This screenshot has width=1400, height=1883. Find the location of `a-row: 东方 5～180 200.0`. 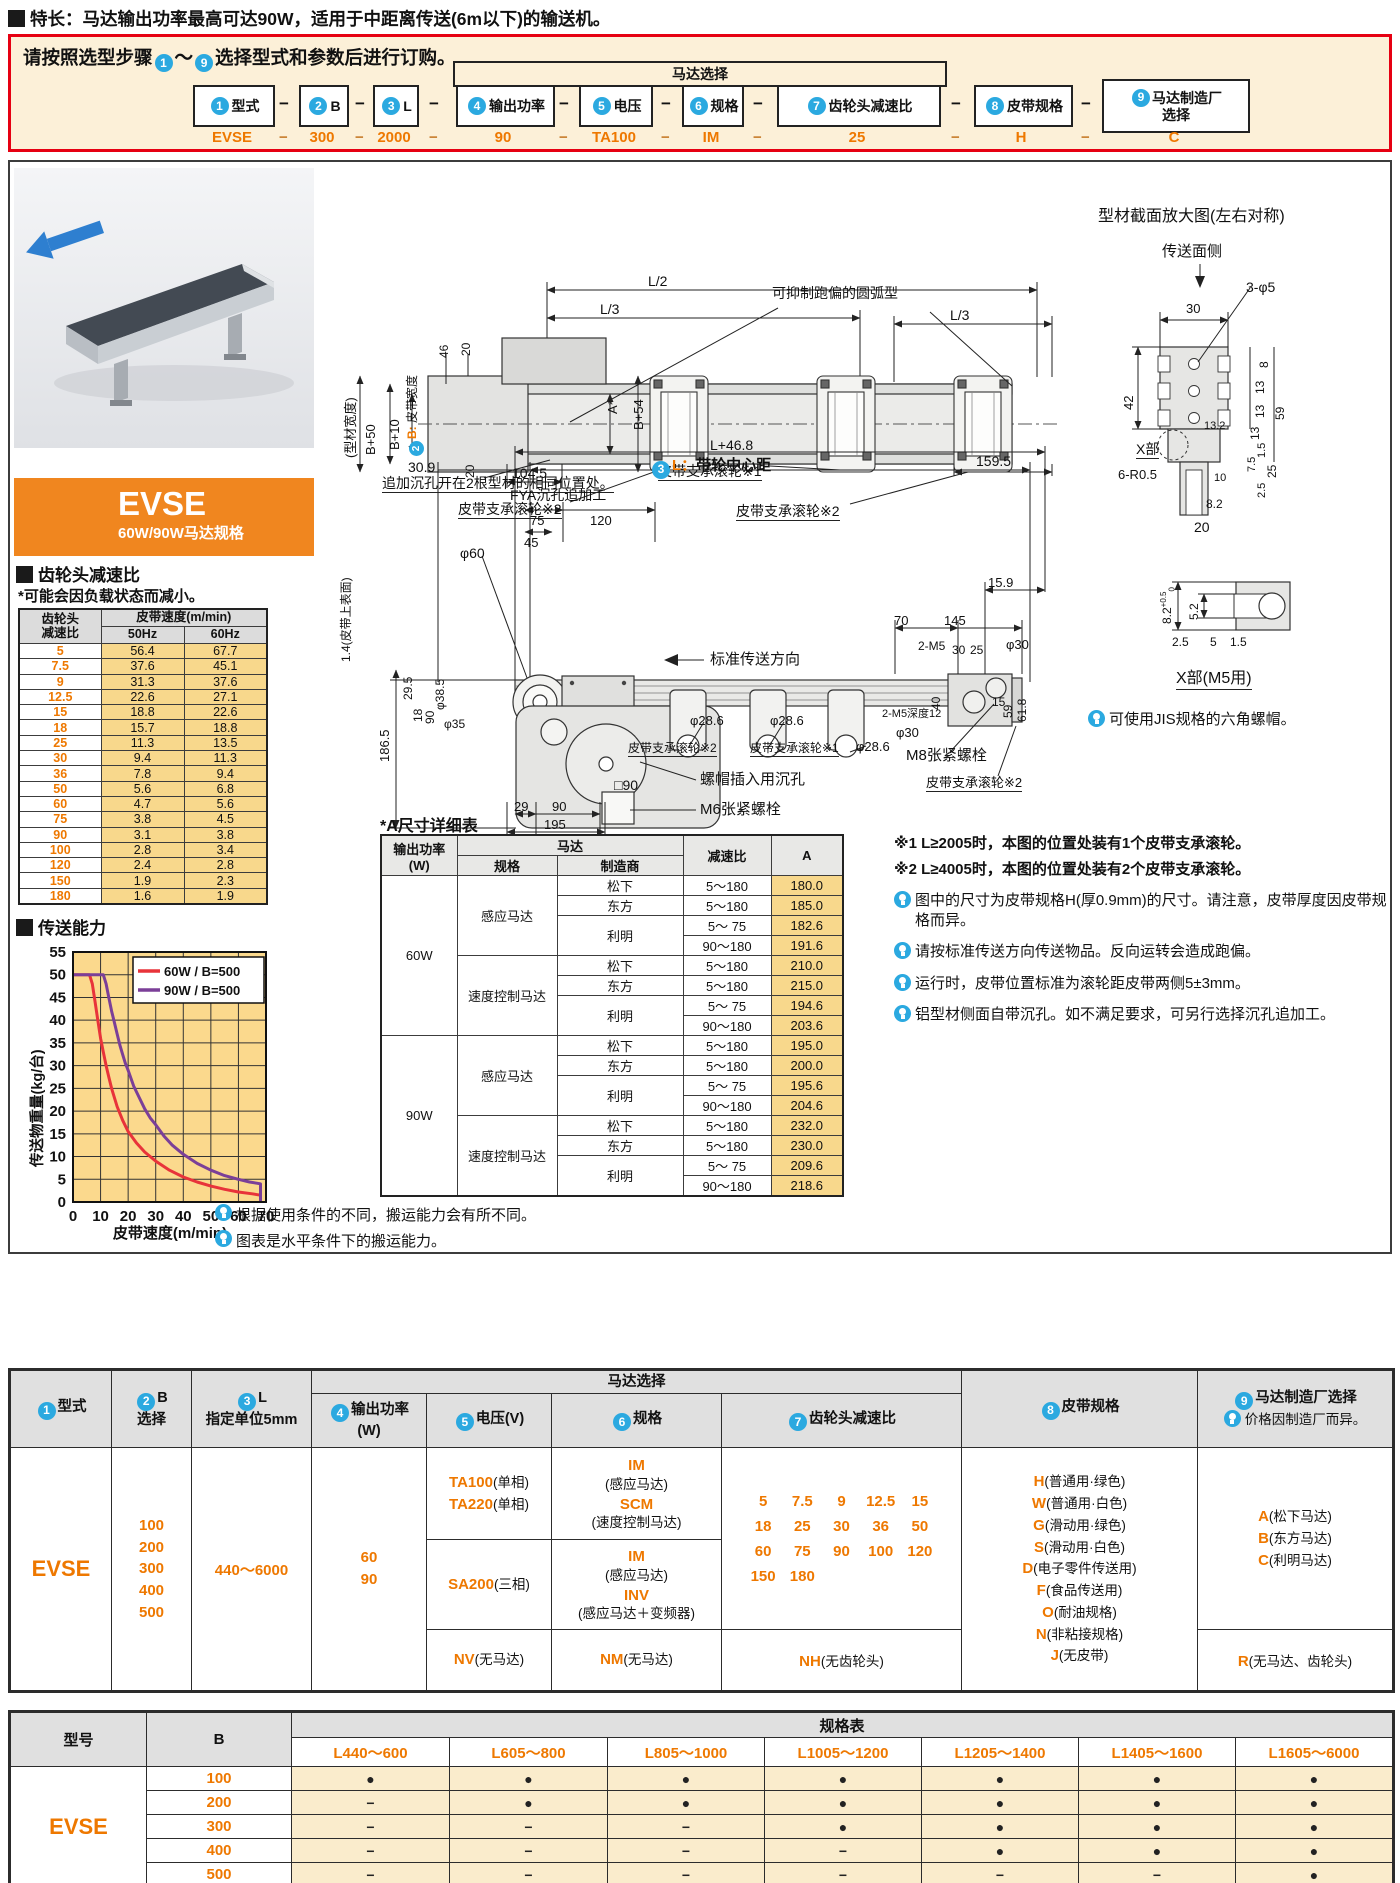

a-row: 东方 5～180 200.0 is located at coordinates (612, 1065).